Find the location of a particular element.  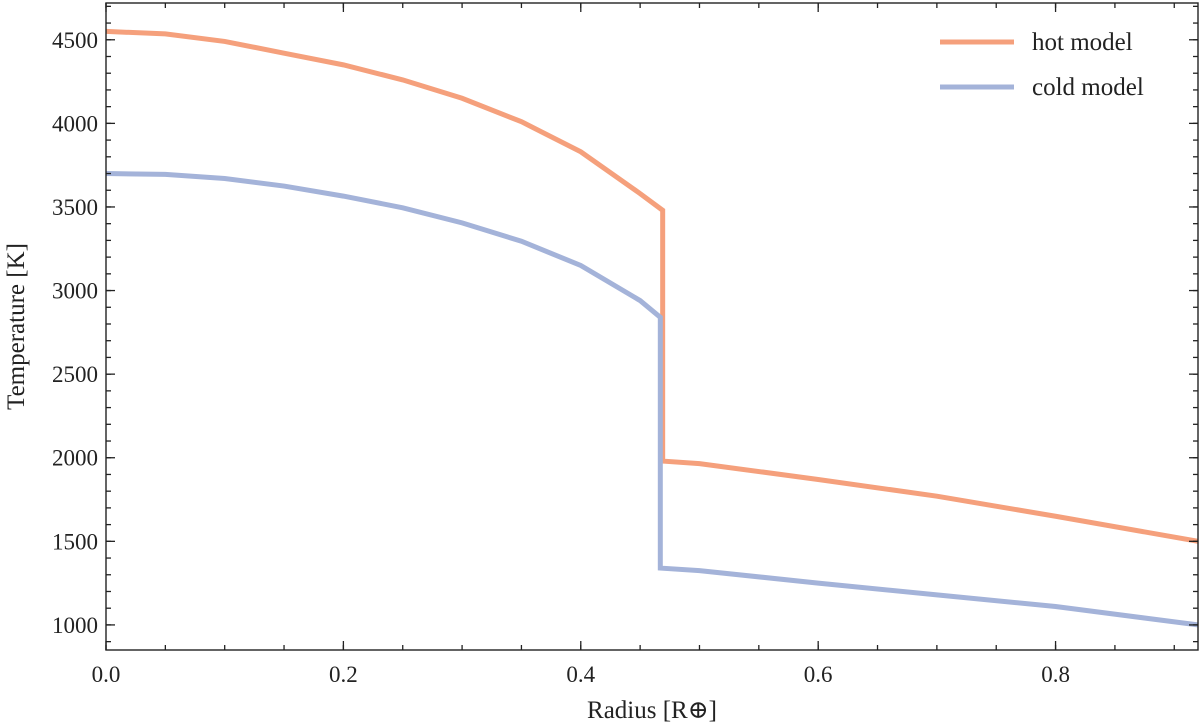

x-axis-label: Radius [R⊕] is located at coordinates (652, 710).